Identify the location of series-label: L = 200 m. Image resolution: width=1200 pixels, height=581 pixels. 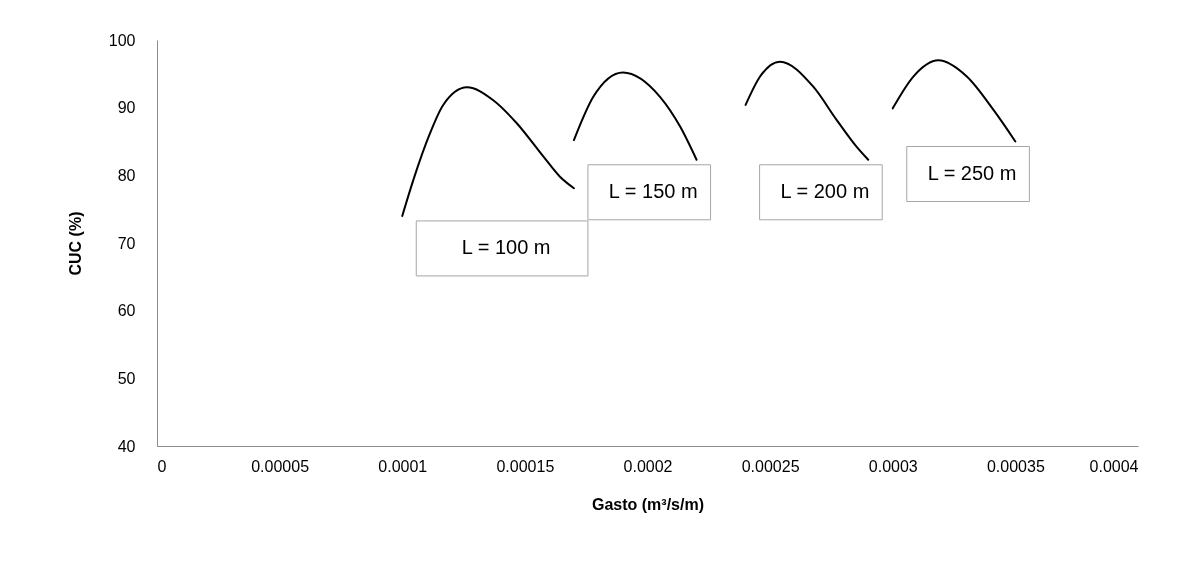
(825, 190).